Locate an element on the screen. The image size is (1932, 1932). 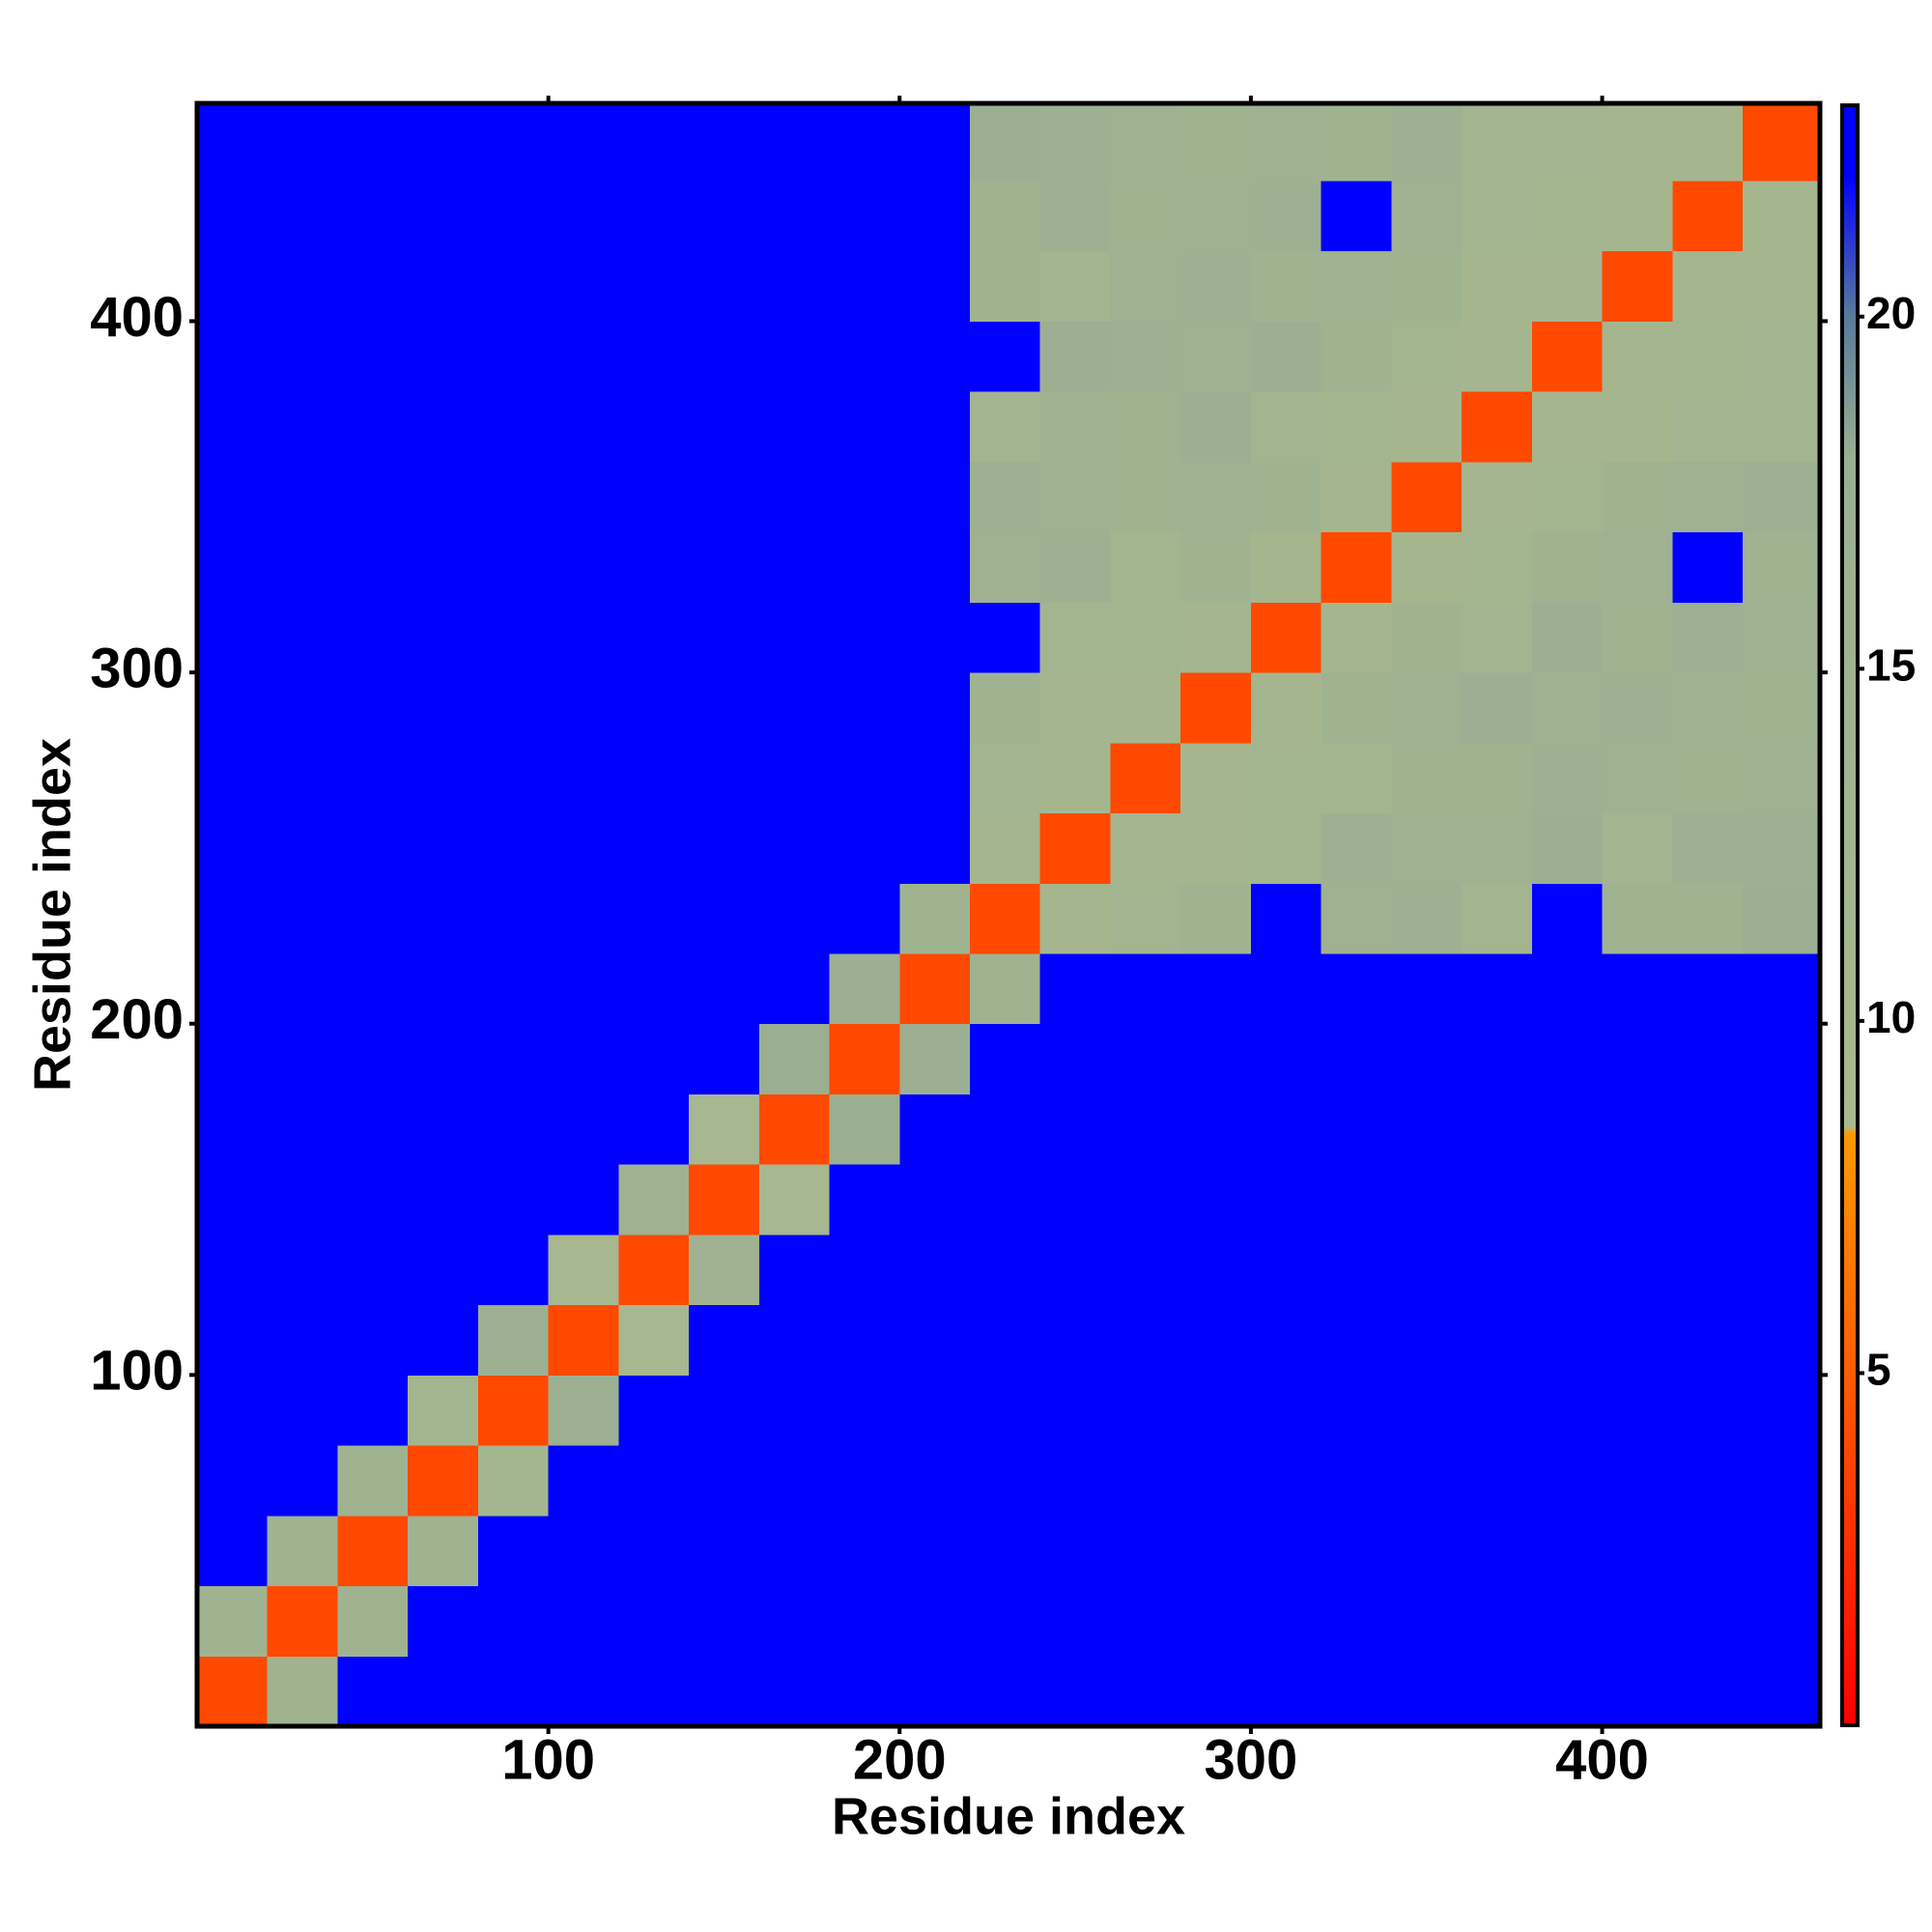
y-tick-label: 300 is located at coordinates (137, 668).